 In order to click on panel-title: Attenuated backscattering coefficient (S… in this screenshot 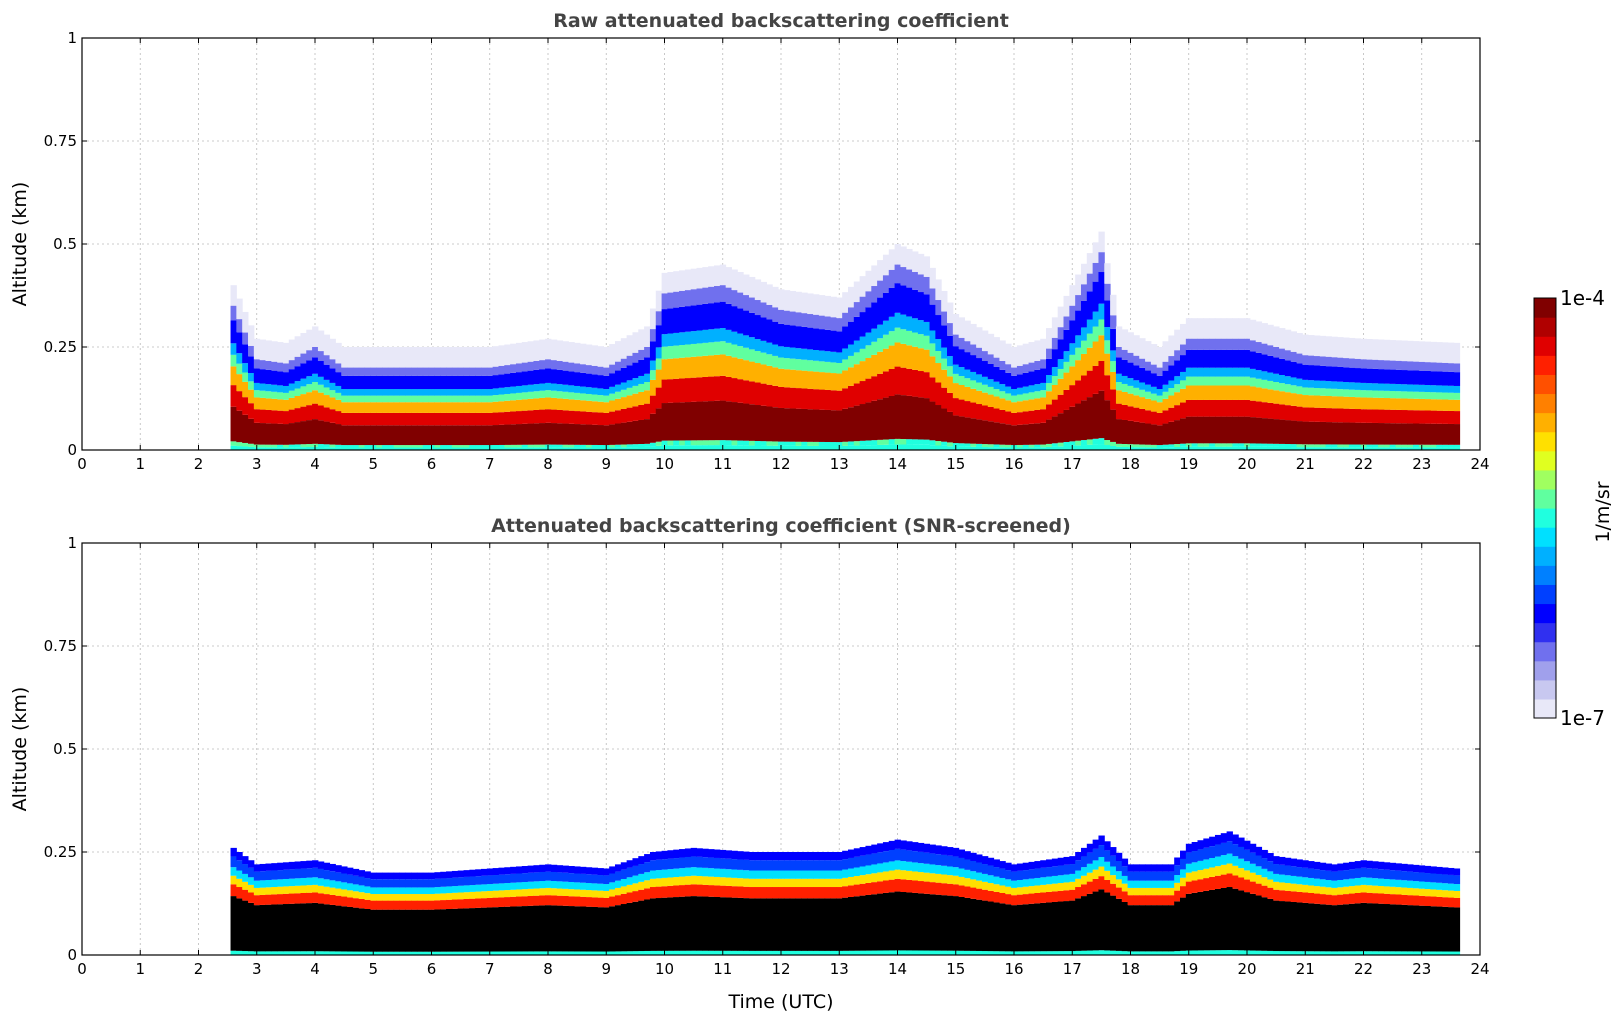, I will do `click(781, 526)`.